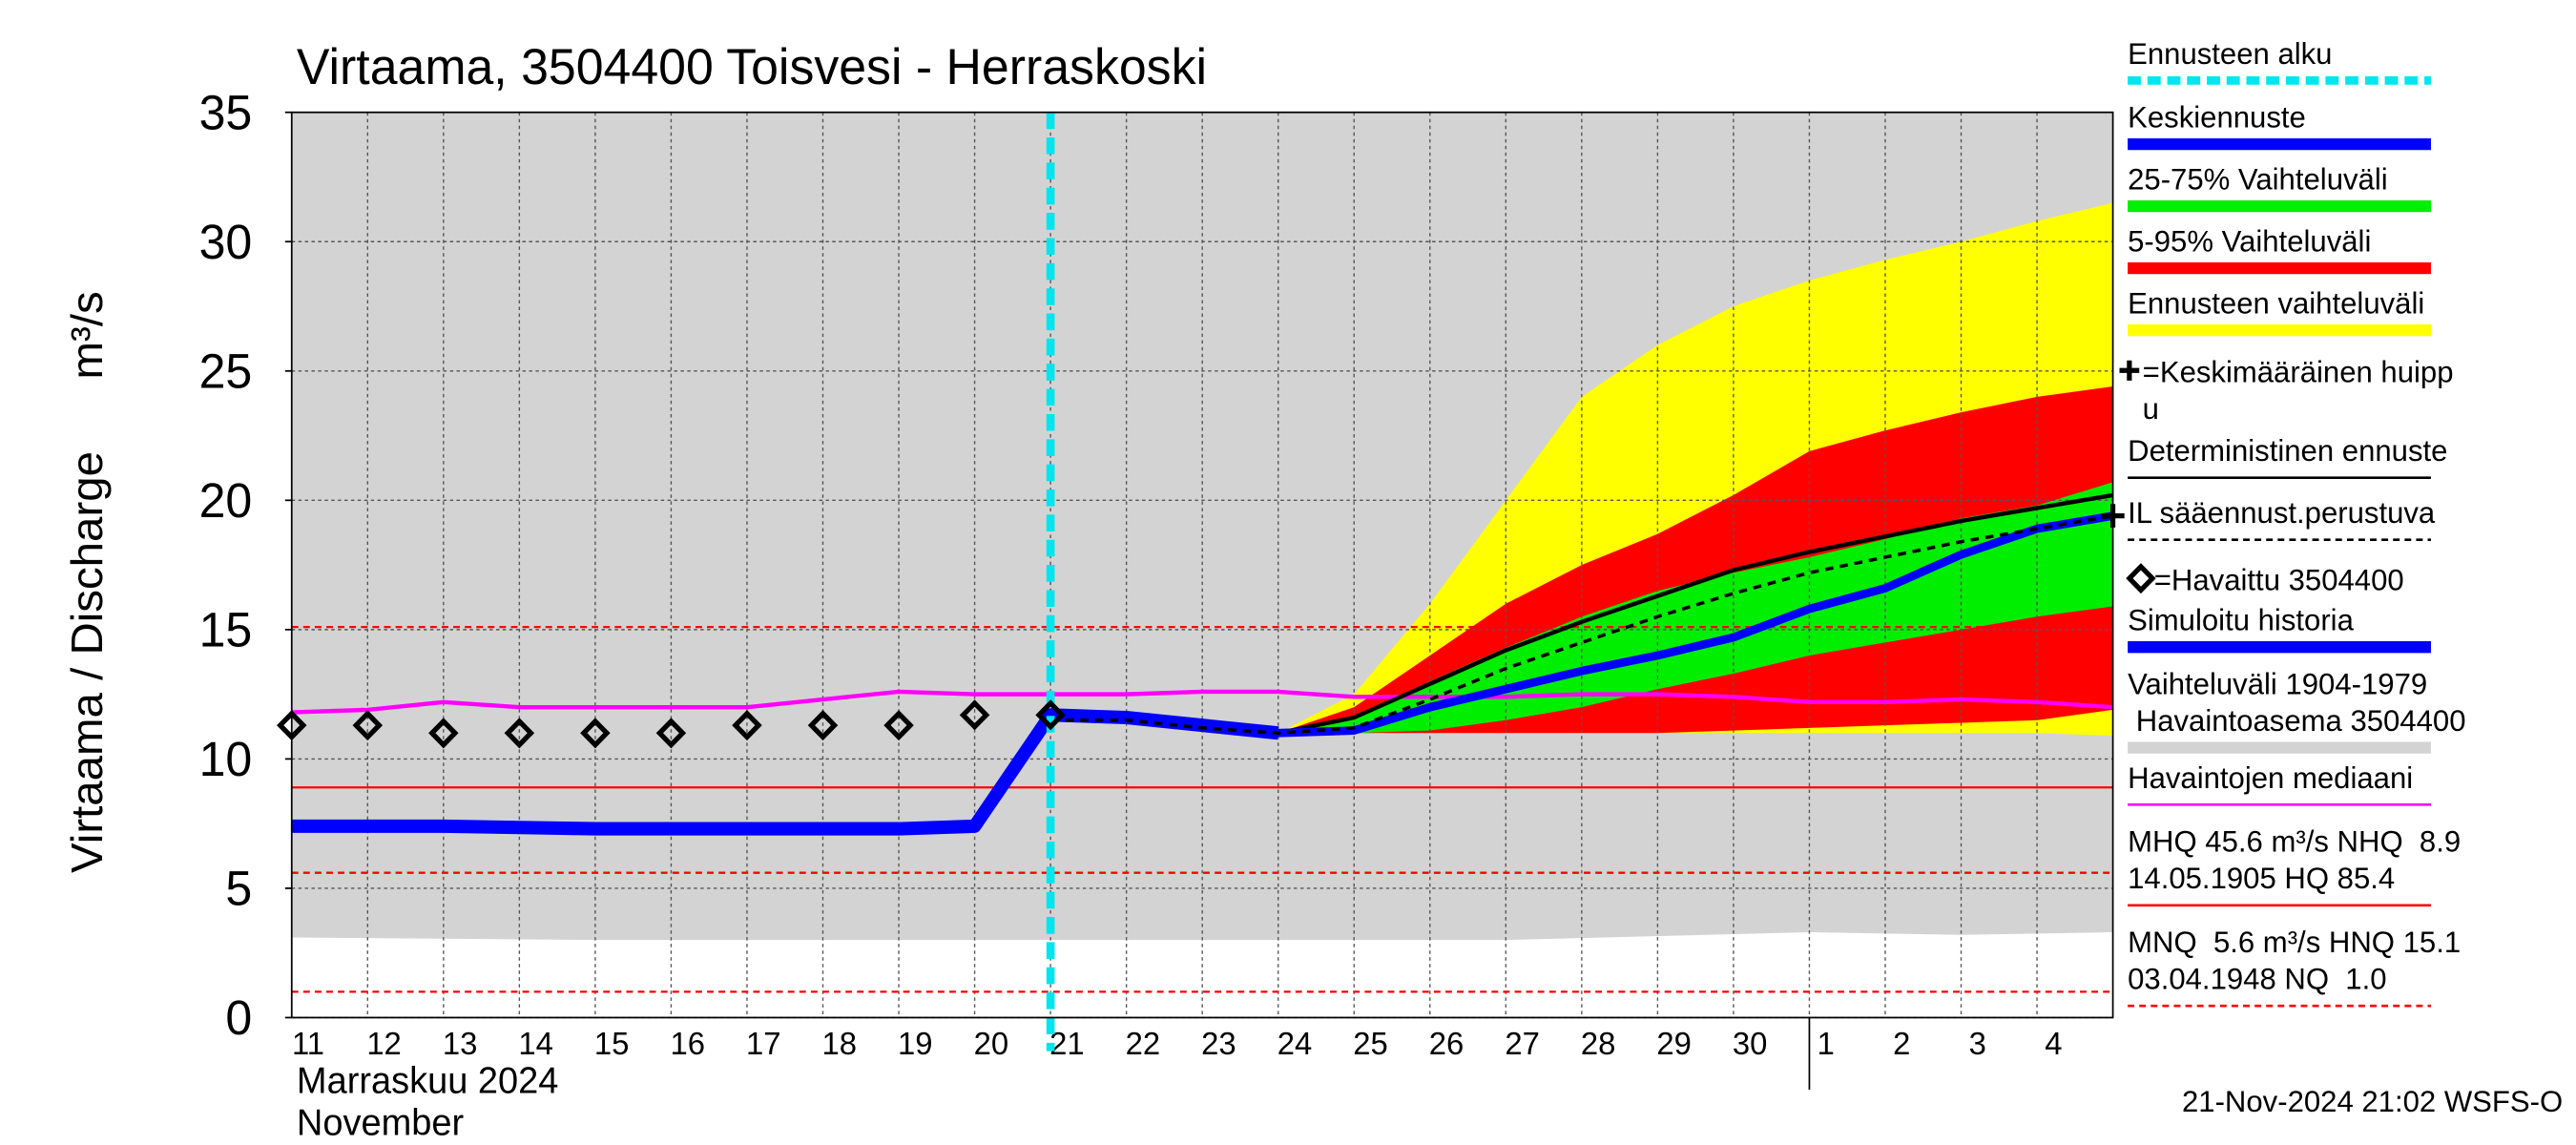  I want to click on x-tick-label: 19, so click(915, 1044).